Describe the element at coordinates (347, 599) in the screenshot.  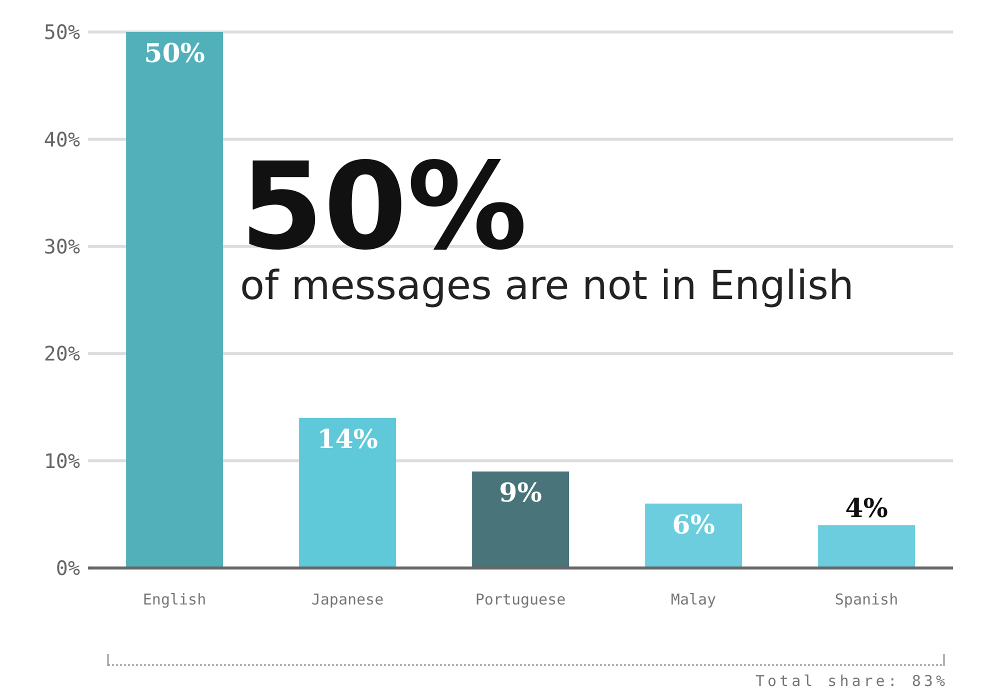
I see `x-tick-label: Japanese` at that location.